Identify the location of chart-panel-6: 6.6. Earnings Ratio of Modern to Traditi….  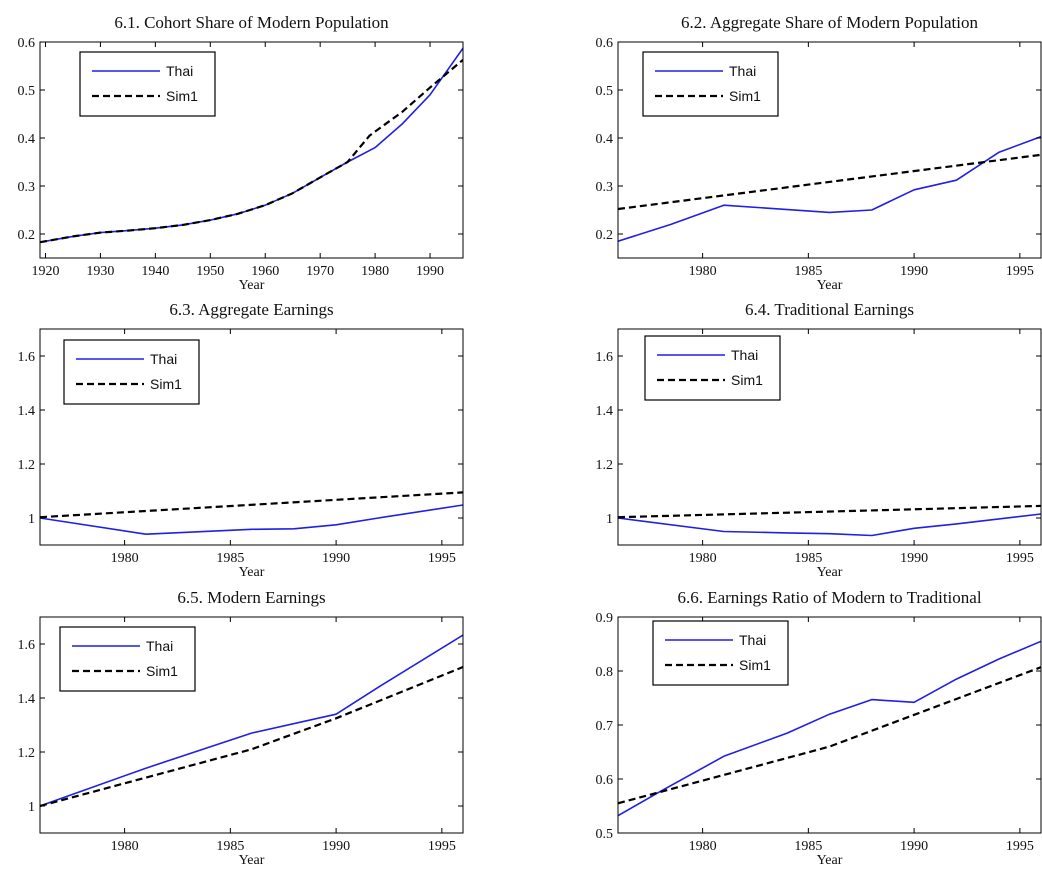
(819, 728).